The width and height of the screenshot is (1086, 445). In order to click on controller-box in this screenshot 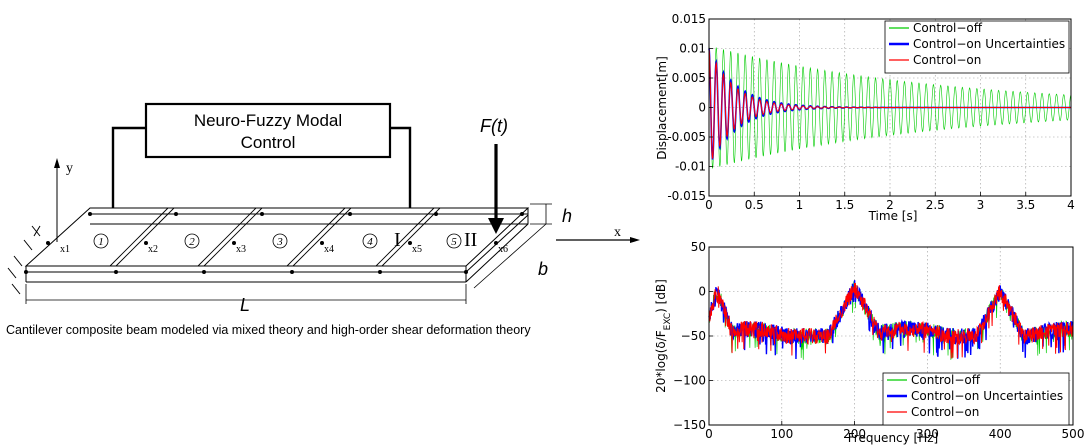, I will do `click(268, 130)`.